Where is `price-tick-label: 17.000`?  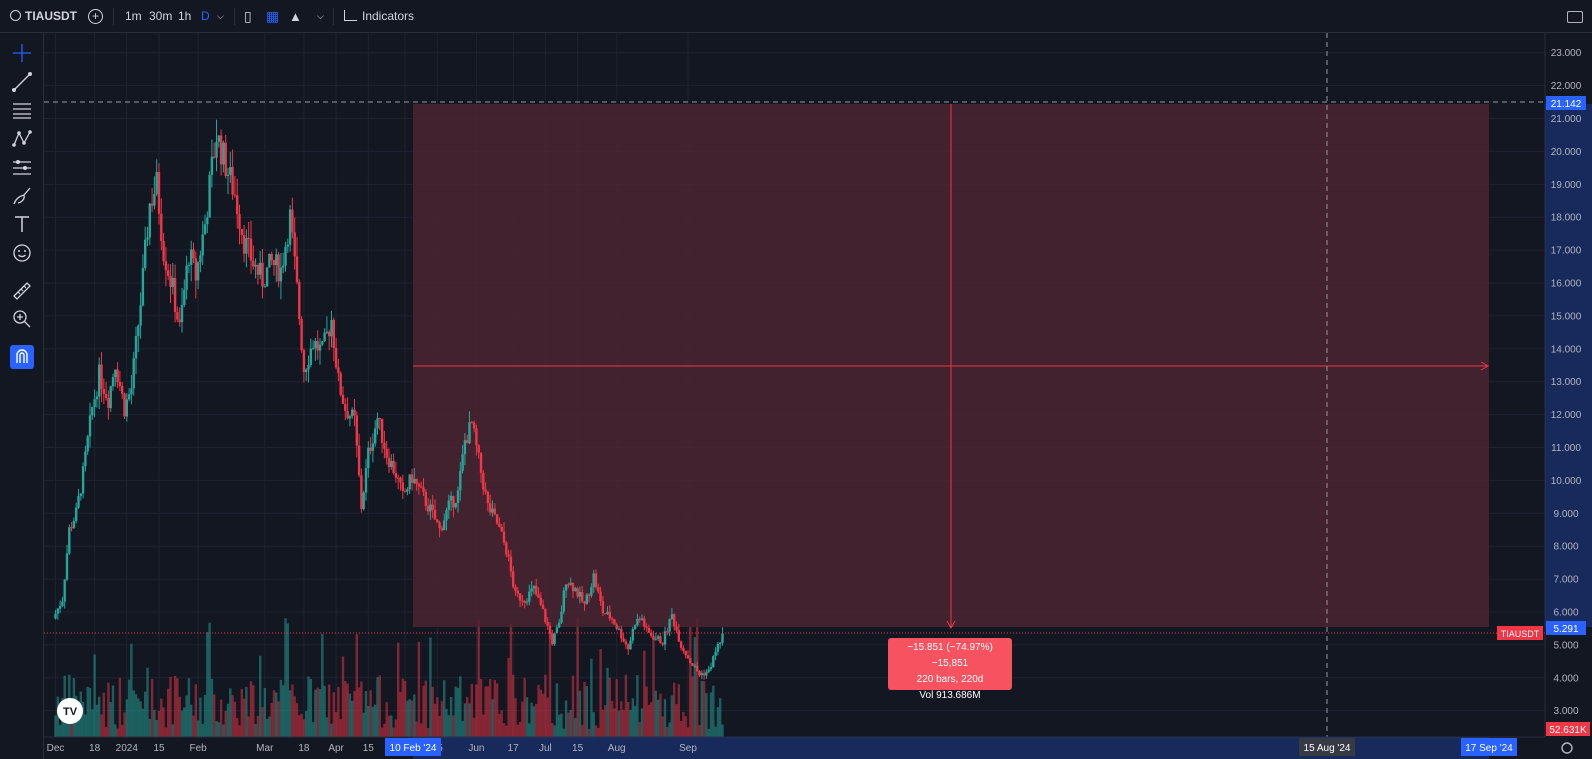 price-tick-label: 17.000 is located at coordinates (1566, 251).